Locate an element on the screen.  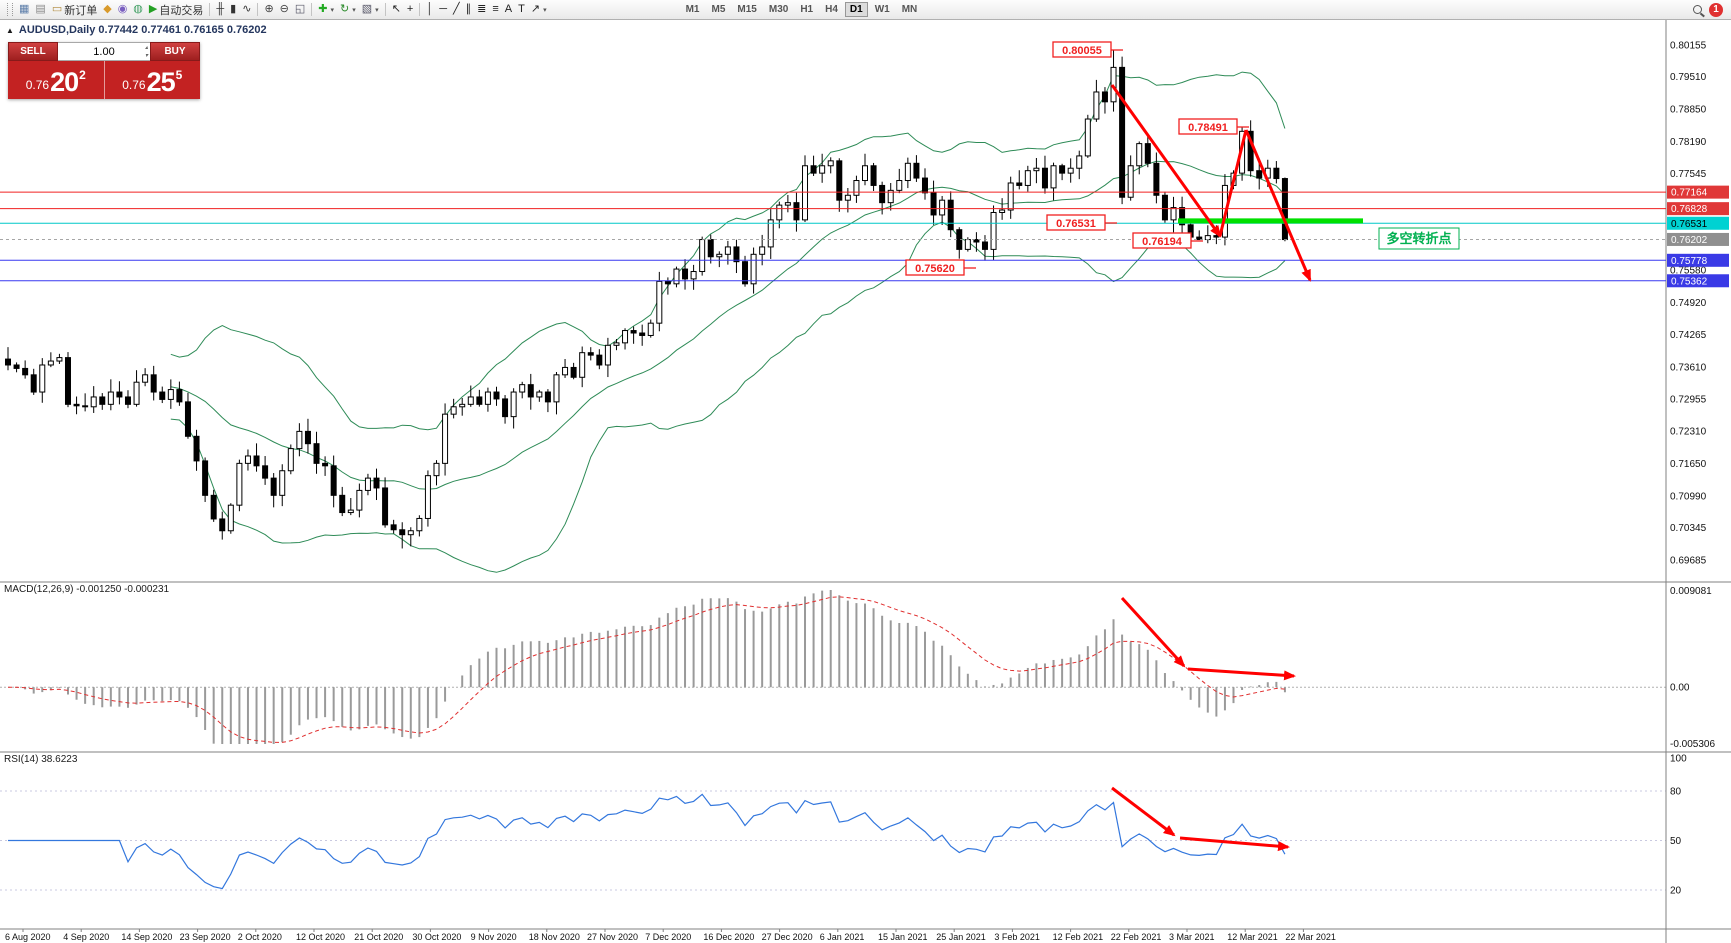
toolbar-separator is located at coordinates (210, 9).